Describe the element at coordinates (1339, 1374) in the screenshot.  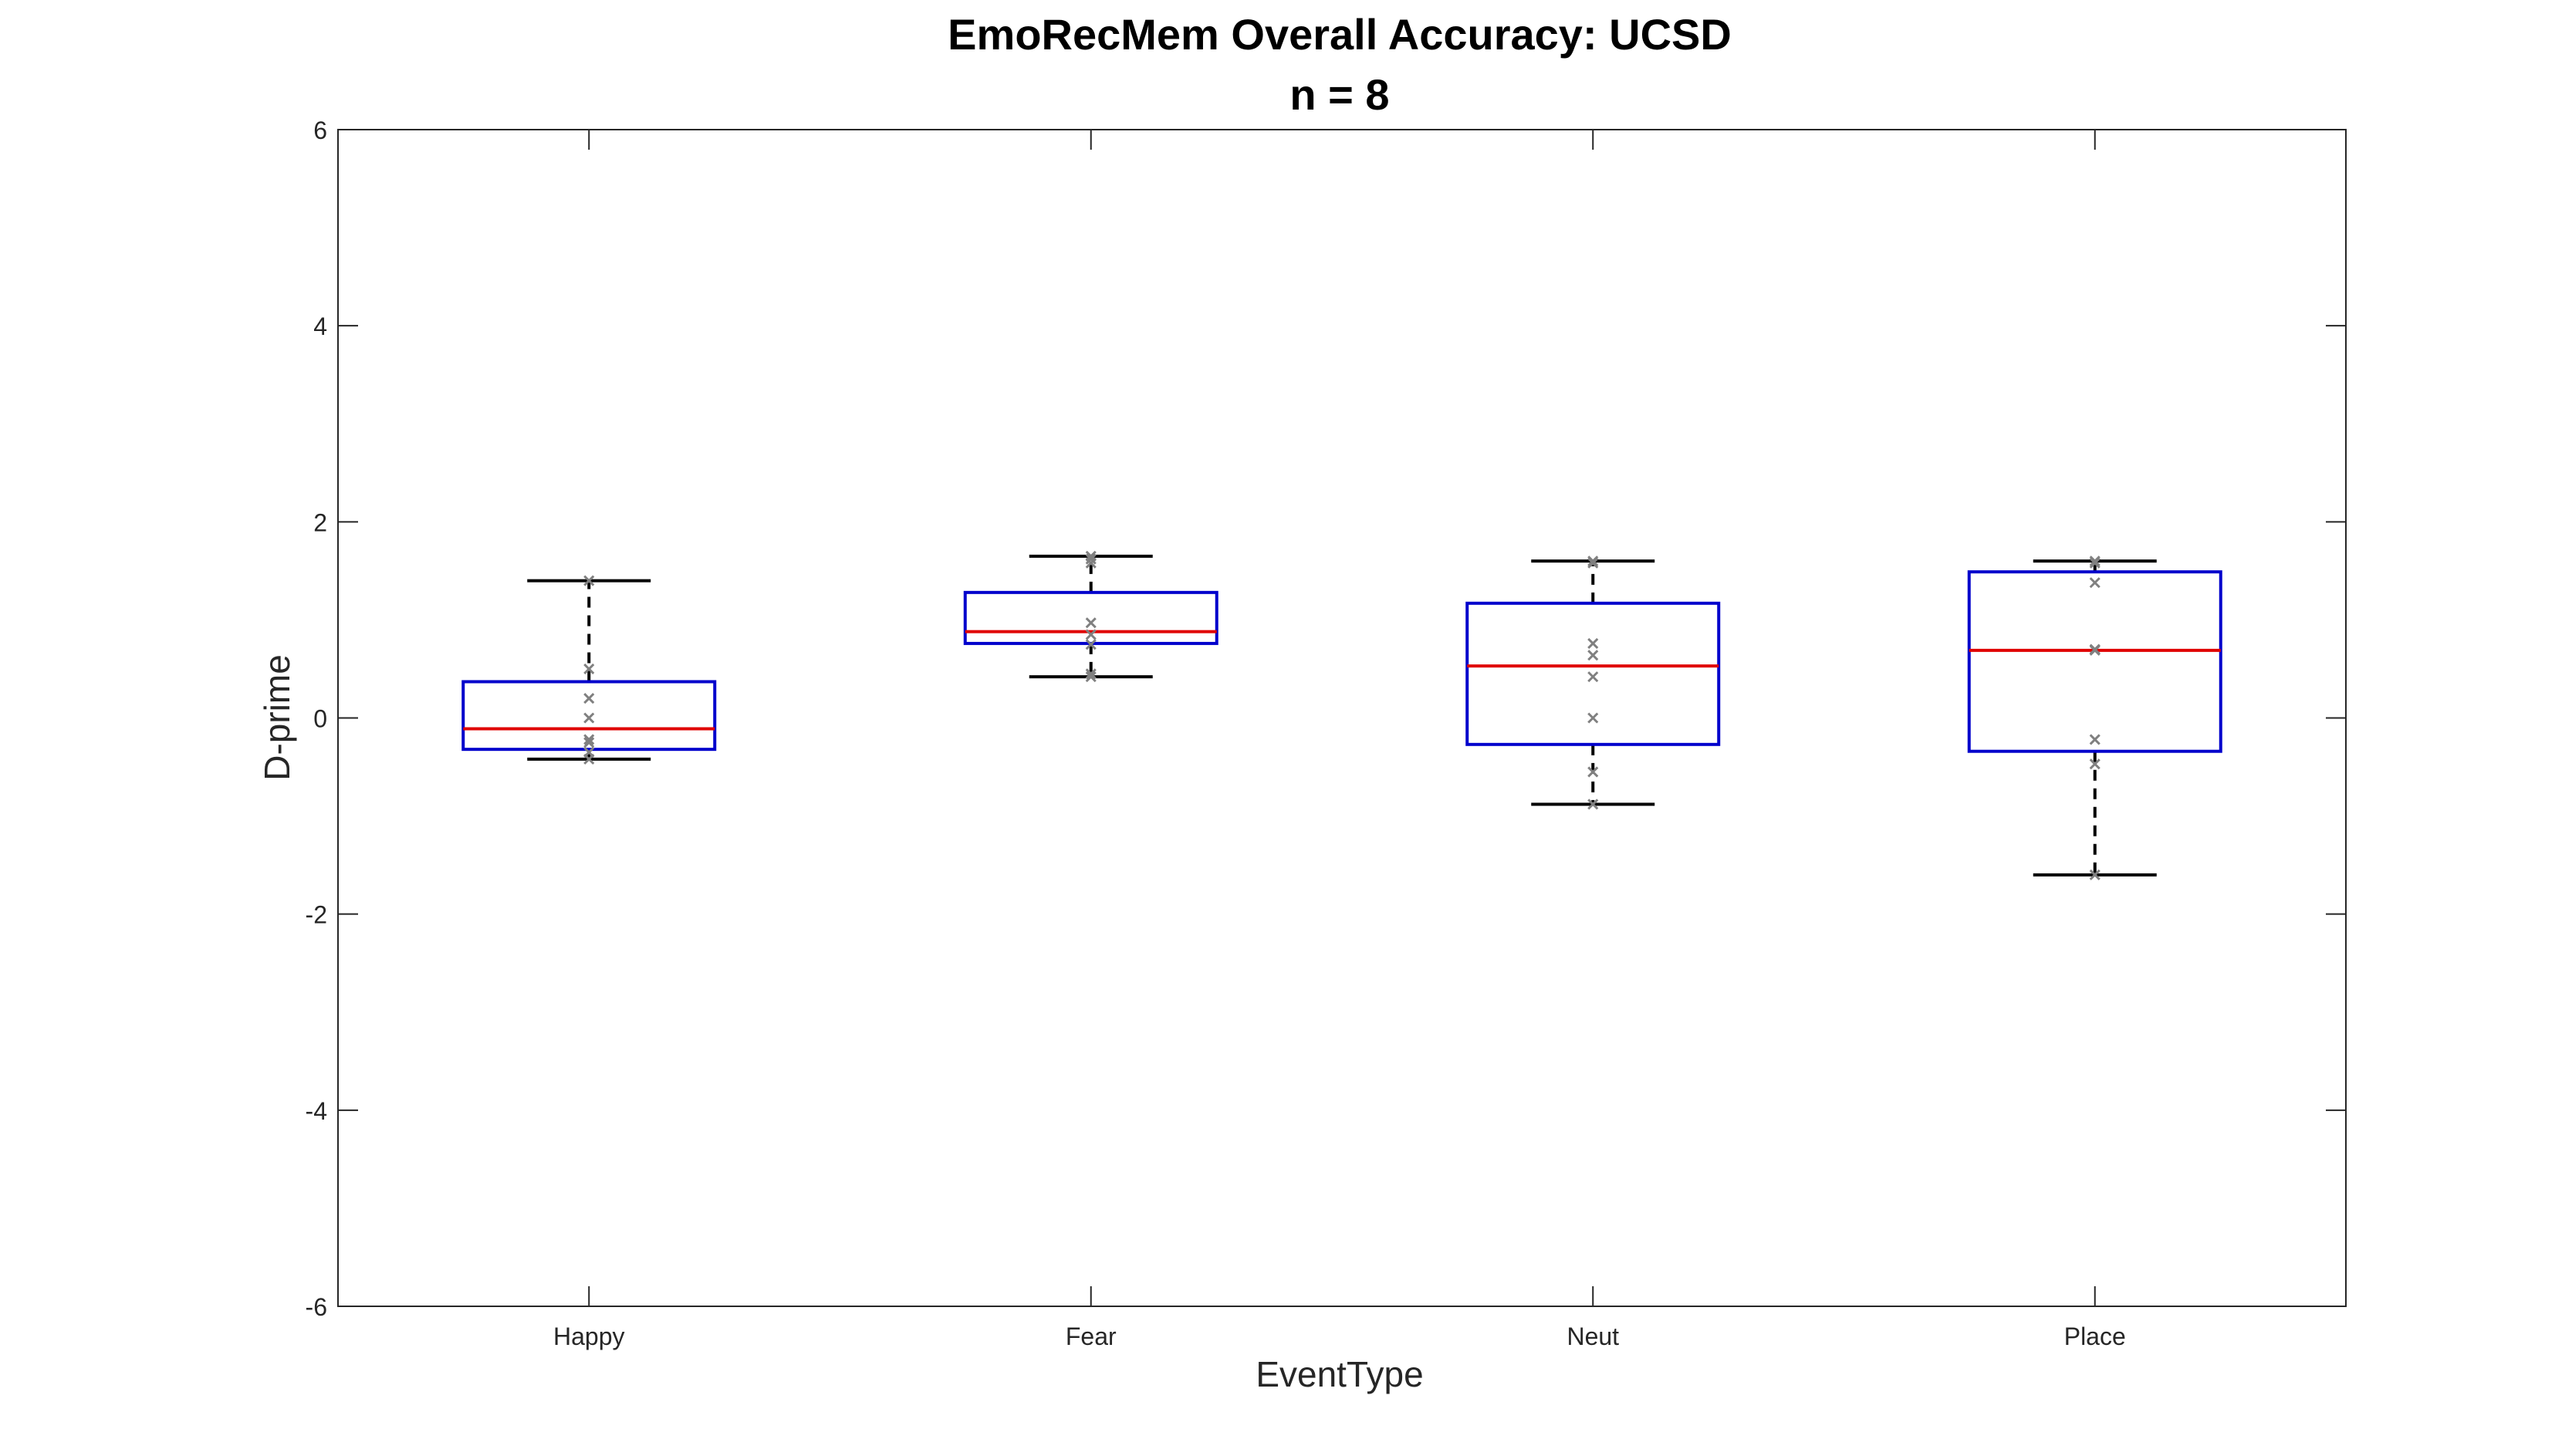
I see `x-axis-label: EventType` at that location.